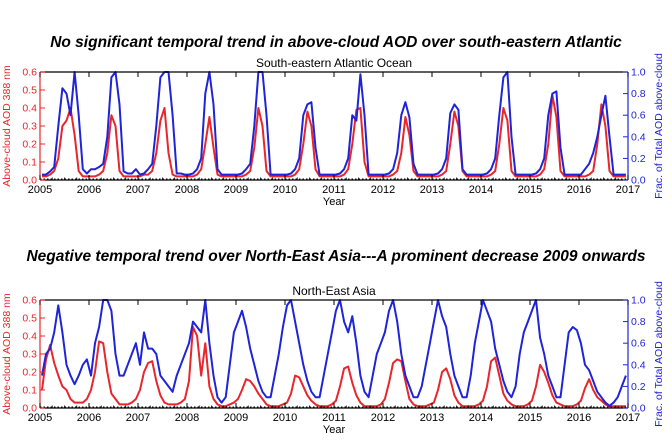  Describe the element at coordinates (334, 291) in the screenshot. I see `chart-title: North-East Asia` at that location.